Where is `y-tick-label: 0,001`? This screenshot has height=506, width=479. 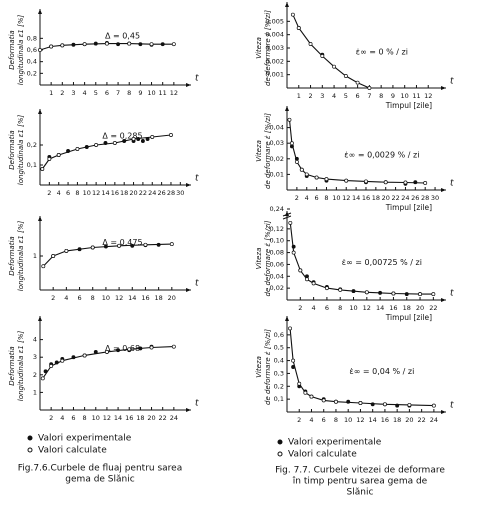
y-tick-label: 0,001 is located at coordinates (274, 75).